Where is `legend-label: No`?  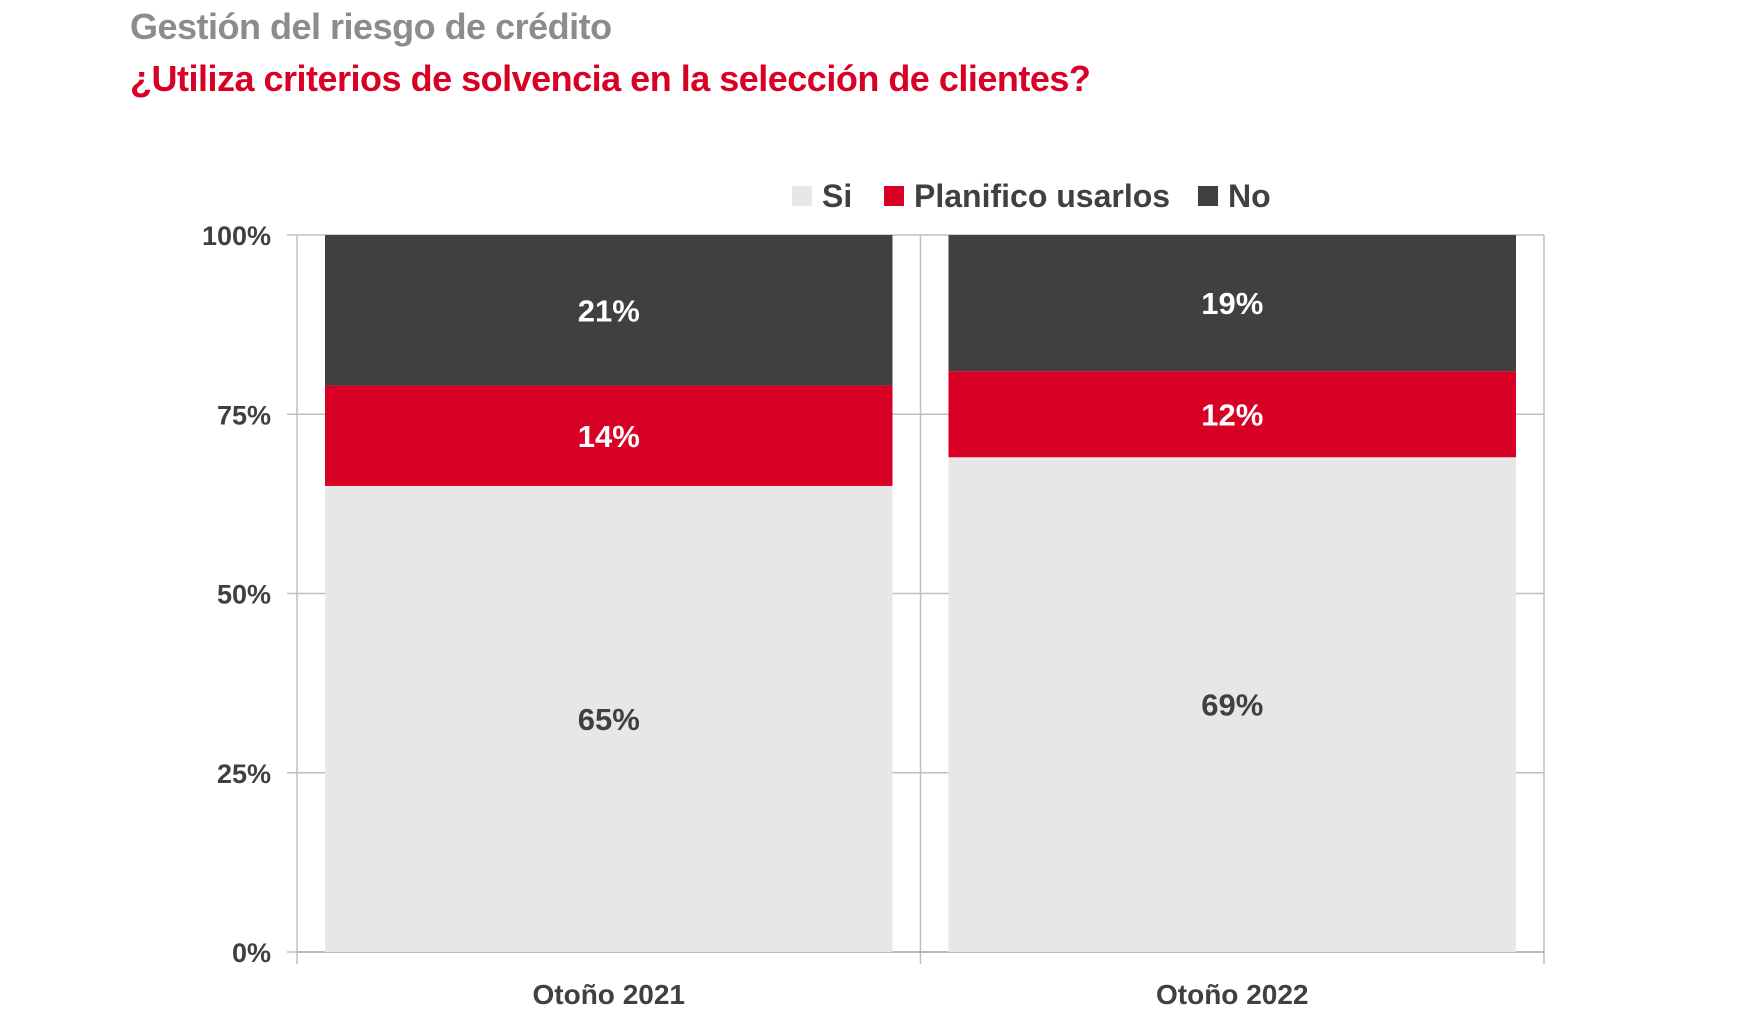
legend-label: No is located at coordinates (1249, 196).